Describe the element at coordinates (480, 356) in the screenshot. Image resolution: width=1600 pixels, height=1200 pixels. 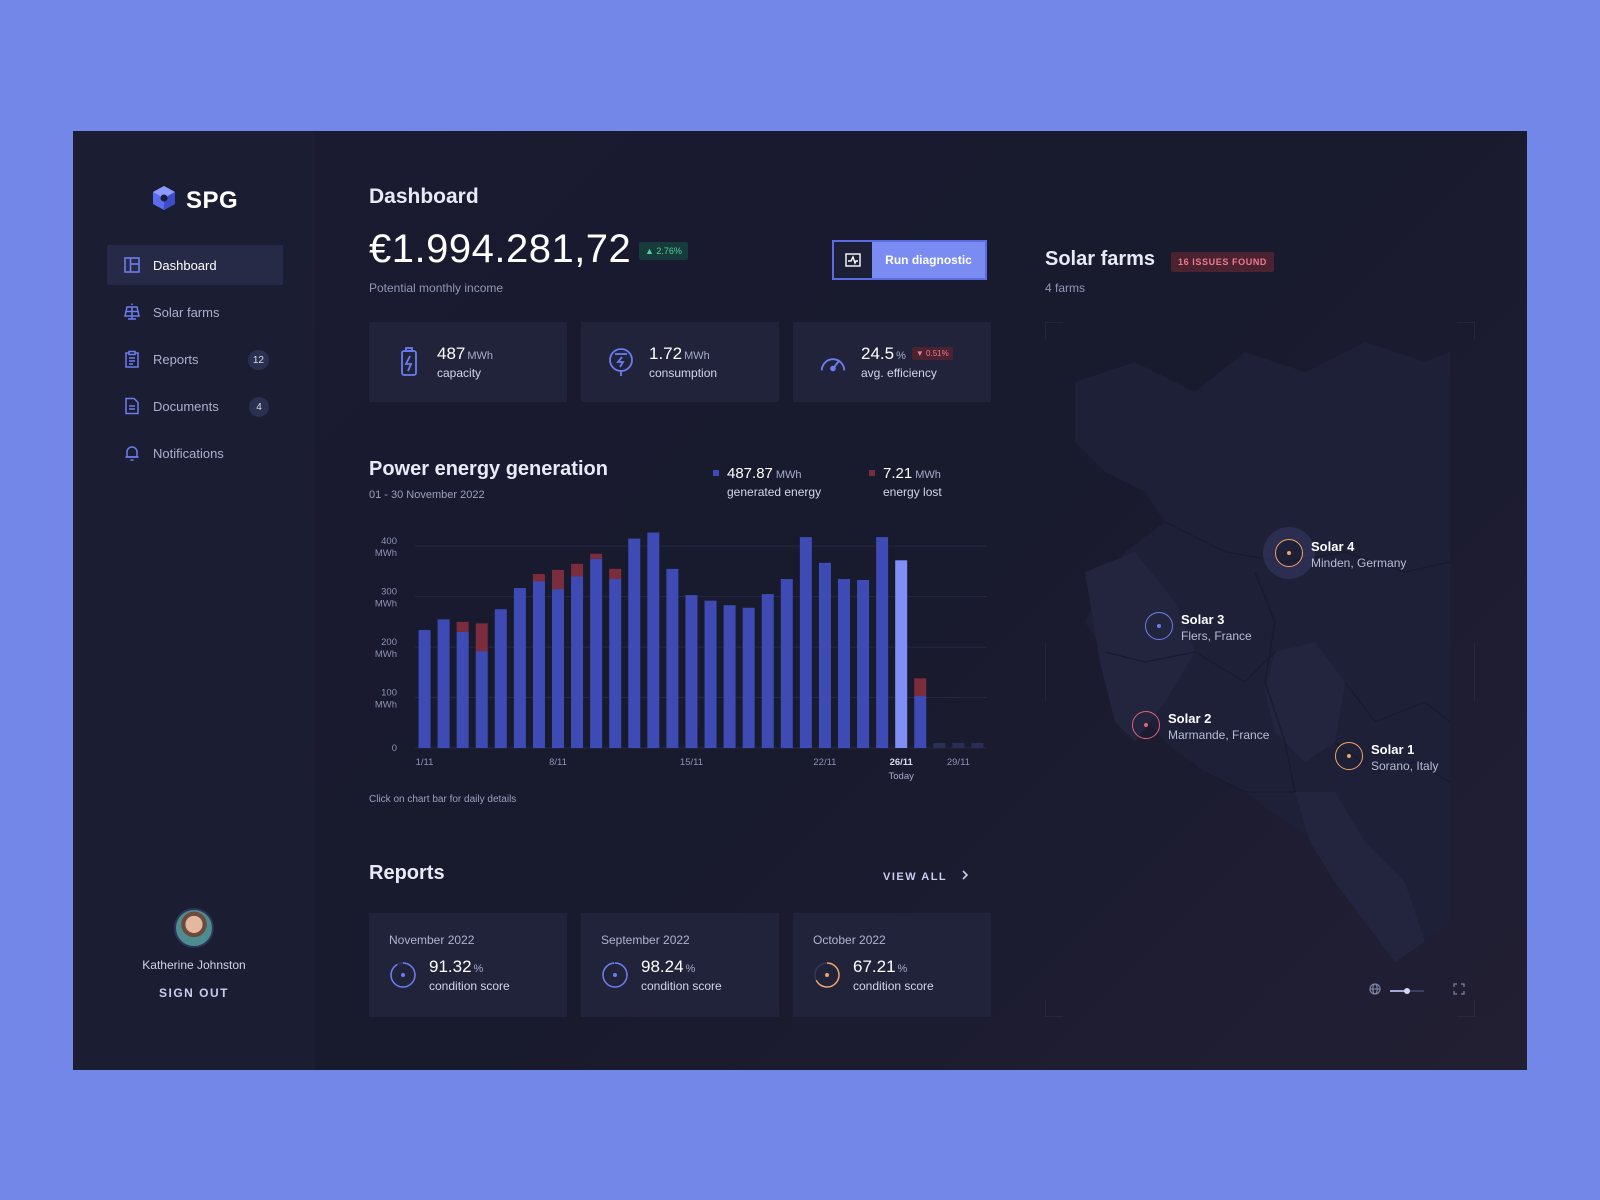
I see `stat-unit: MWh` at that location.